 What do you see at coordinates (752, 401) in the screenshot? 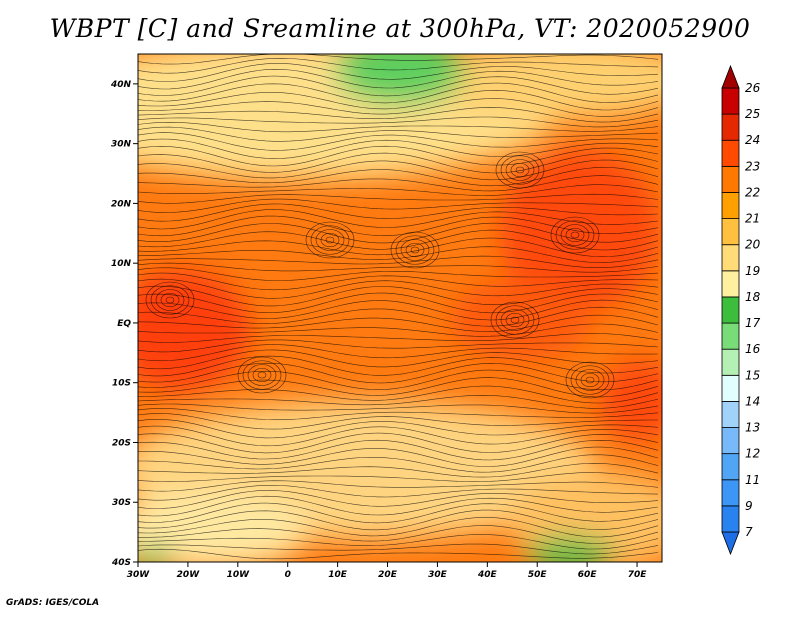
I see `colorbar-label: 14` at bounding box center [752, 401].